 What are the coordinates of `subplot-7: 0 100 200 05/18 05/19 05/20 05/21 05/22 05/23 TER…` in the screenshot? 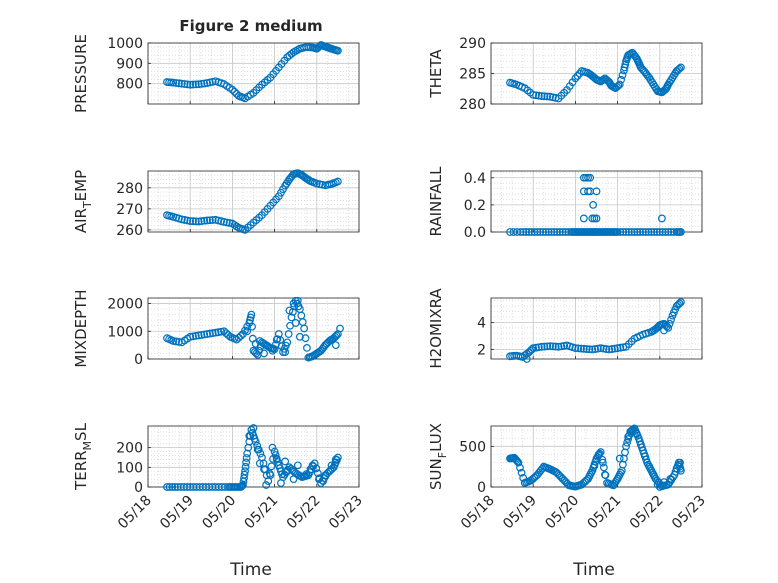 It's located at (219, 477).